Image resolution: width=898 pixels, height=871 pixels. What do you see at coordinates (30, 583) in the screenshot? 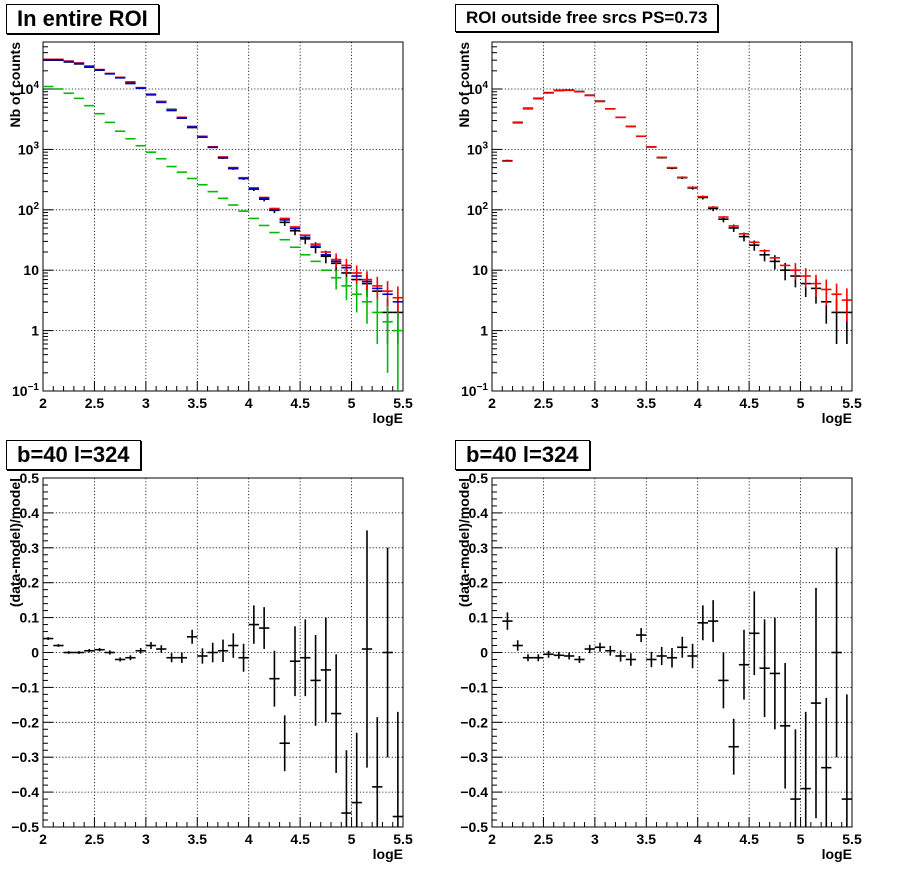
I see `y-tick-label: 0.2` at bounding box center [30, 583].